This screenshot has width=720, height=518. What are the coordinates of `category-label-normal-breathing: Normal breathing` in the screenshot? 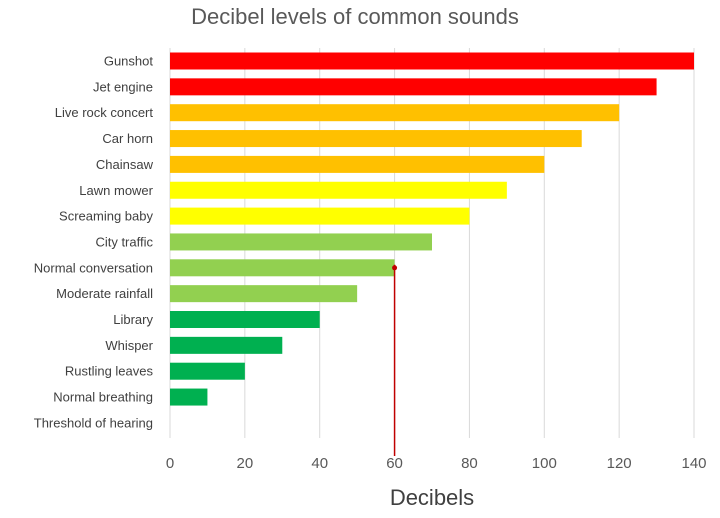 It's located at (103, 397).